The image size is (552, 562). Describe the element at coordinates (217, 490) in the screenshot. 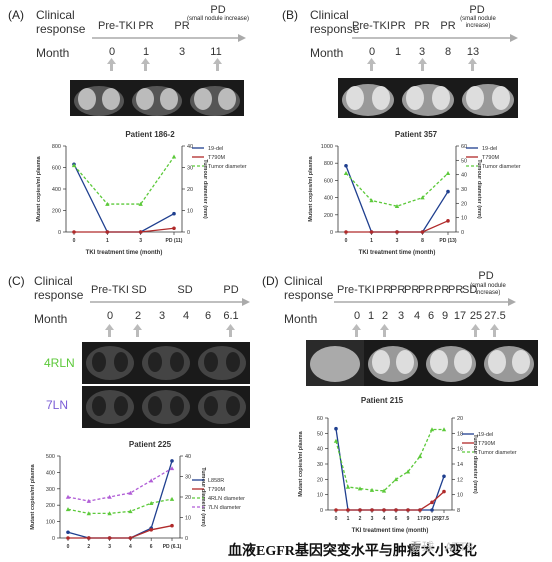

I see `legend-label: T790M` at that location.